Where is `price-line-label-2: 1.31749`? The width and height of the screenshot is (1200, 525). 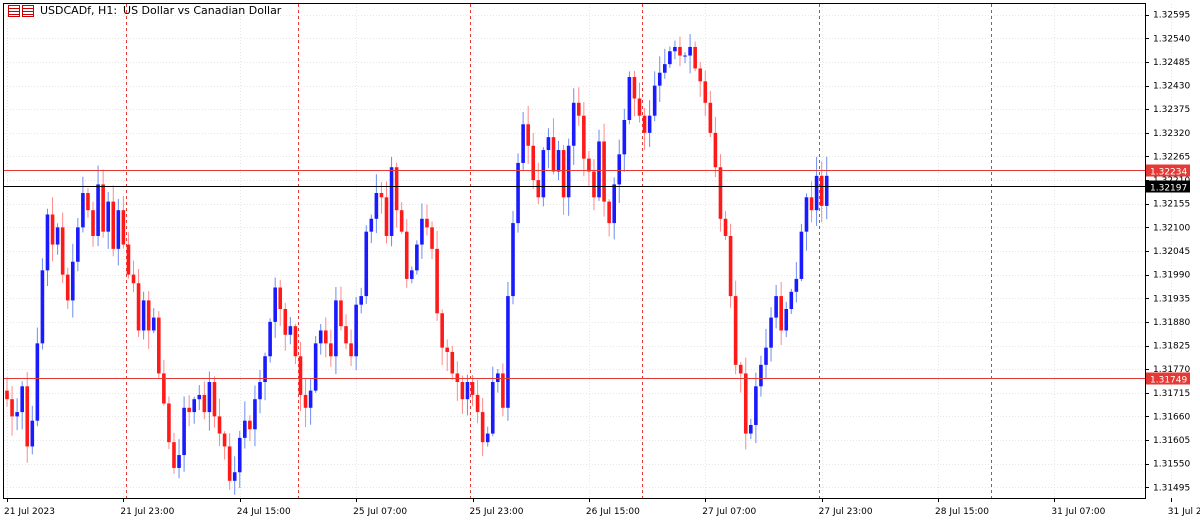
price-line-label-2: 1.31749 is located at coordinates (1168, 379).